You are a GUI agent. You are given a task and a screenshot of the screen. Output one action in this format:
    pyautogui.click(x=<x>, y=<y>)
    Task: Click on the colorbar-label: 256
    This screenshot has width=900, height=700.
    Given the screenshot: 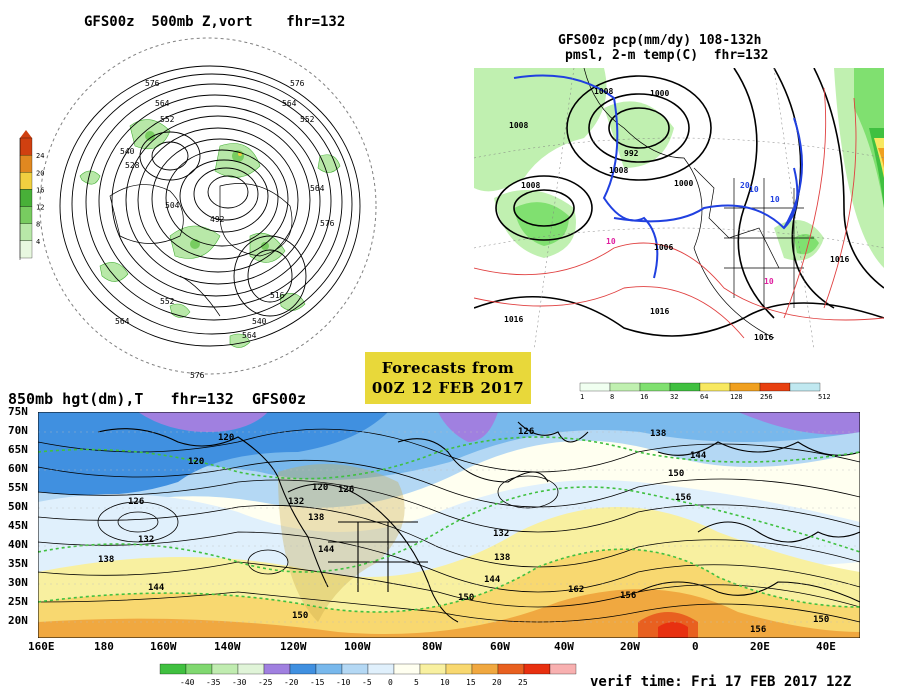 What is the action you would take?
    pyautogui.click(x=766, y=397)
    